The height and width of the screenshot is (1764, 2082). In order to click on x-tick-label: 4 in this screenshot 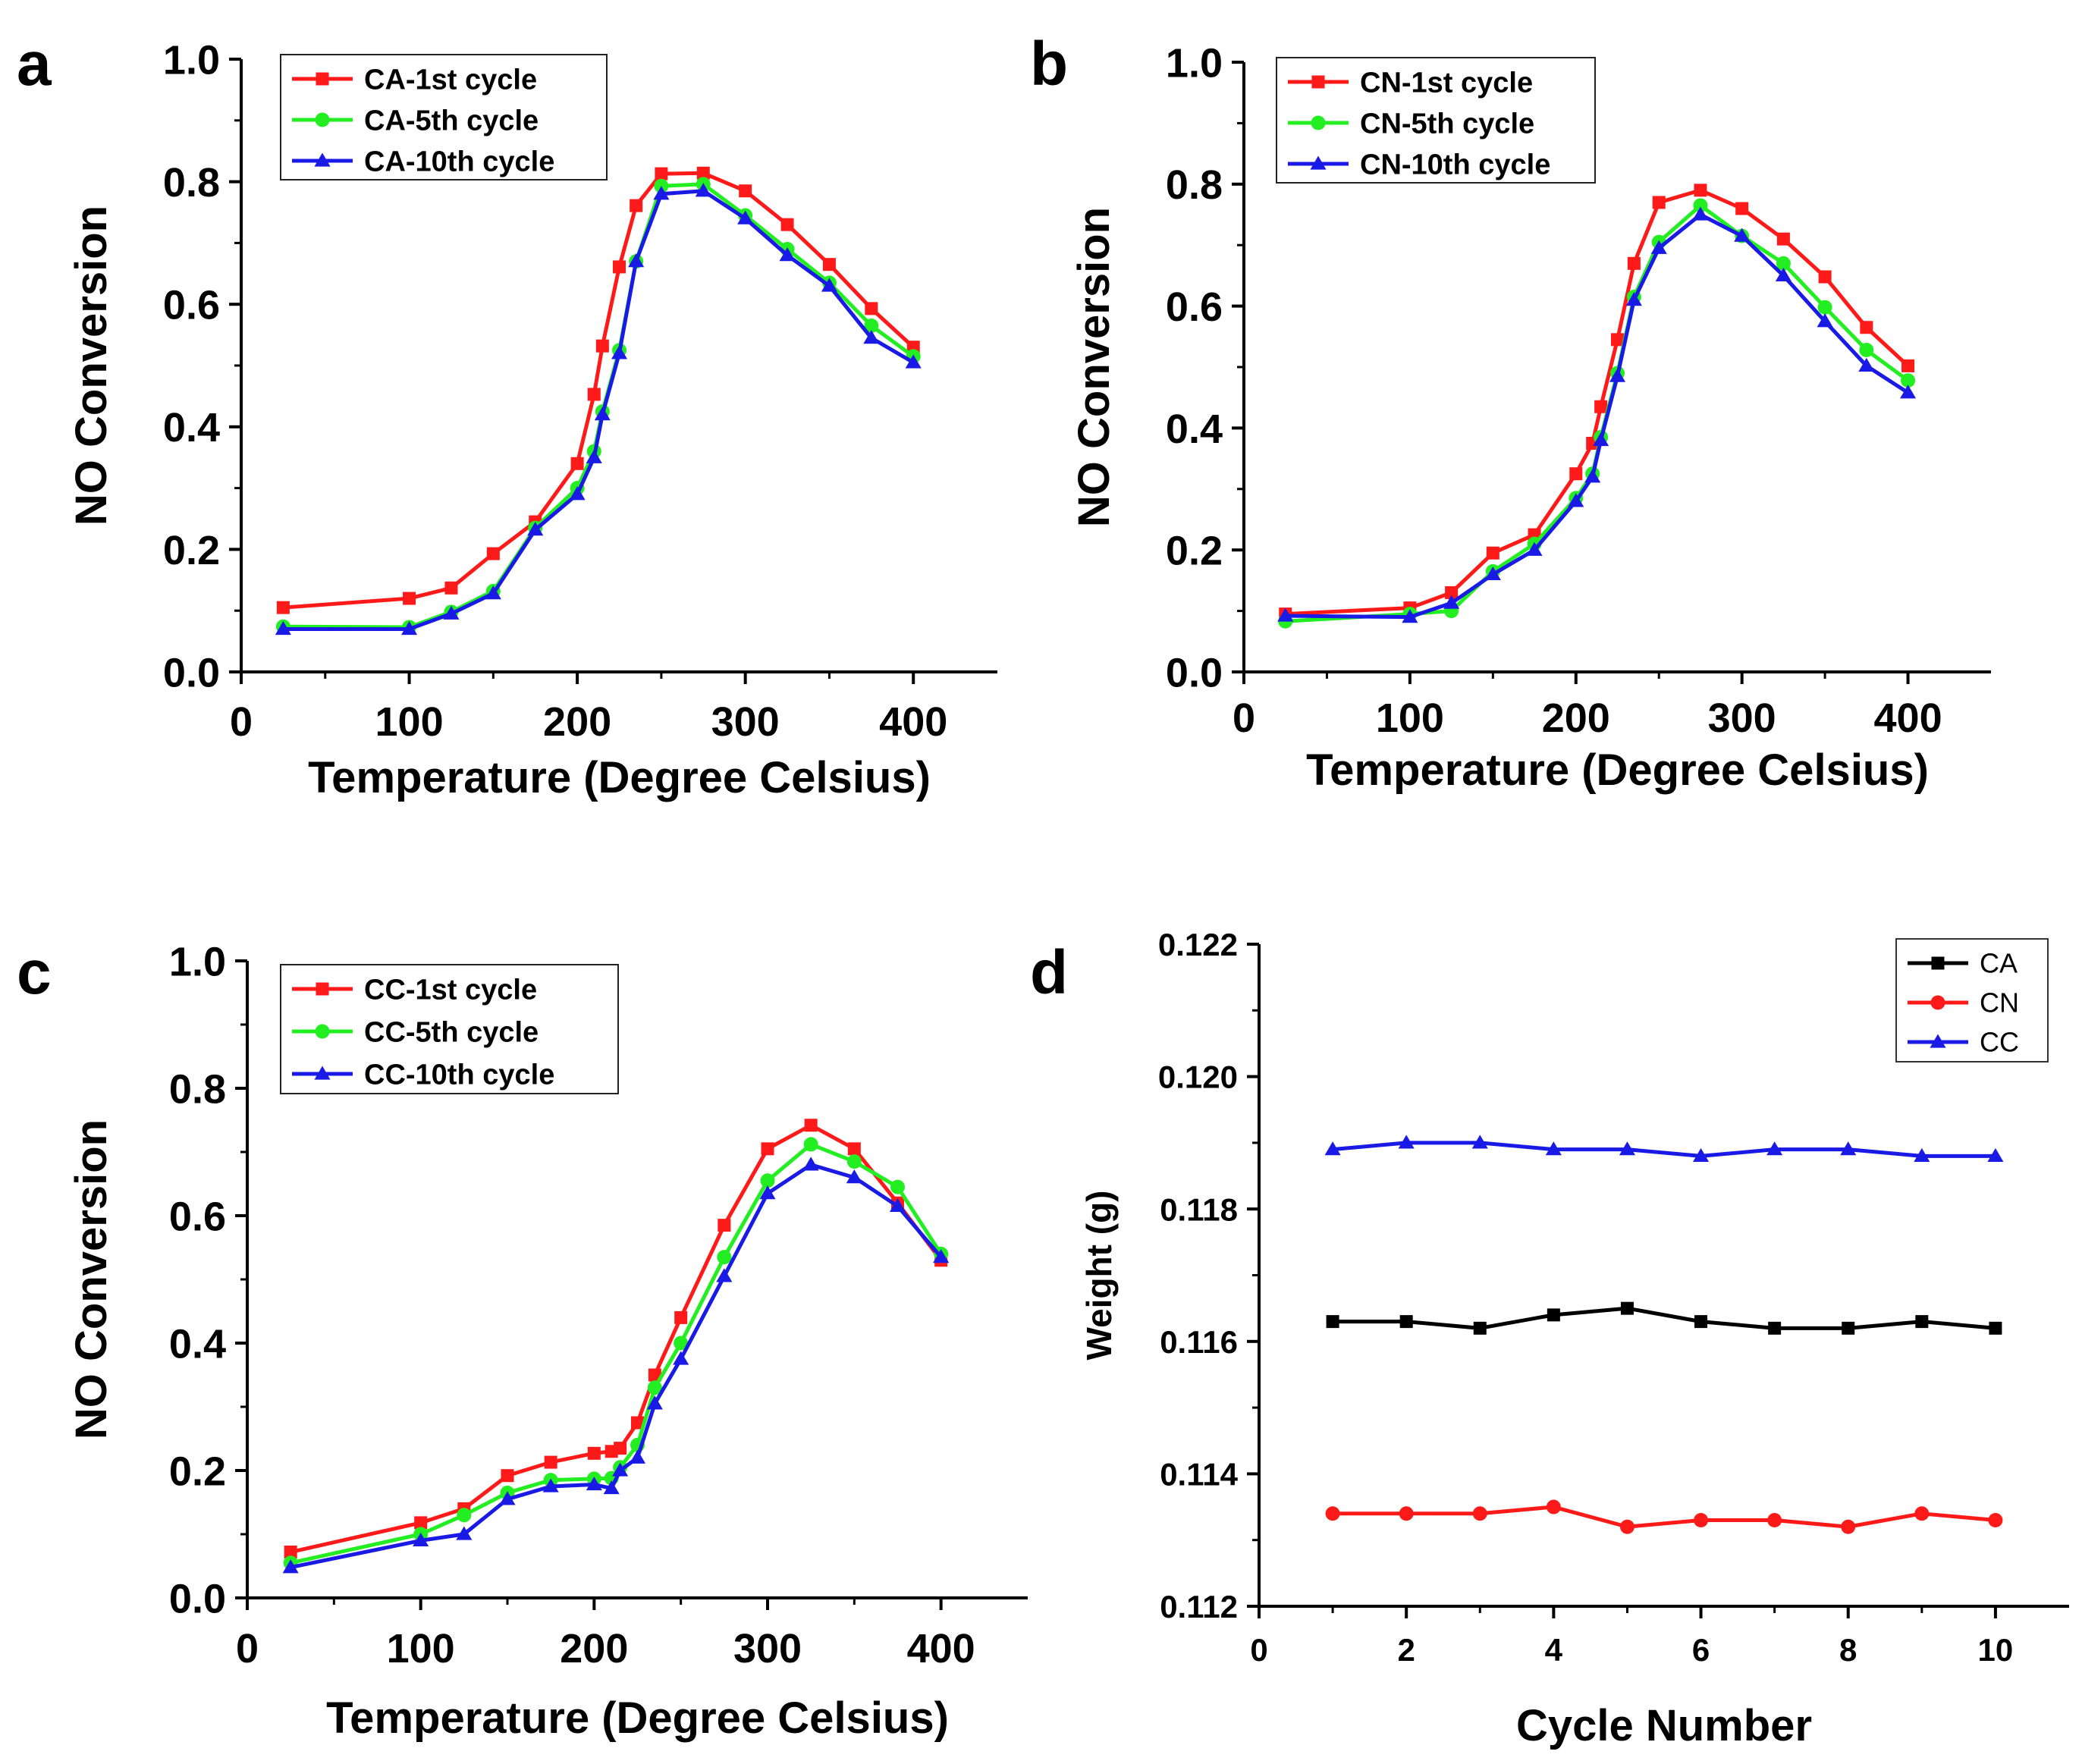, I will do `click(1554, 1650)`.